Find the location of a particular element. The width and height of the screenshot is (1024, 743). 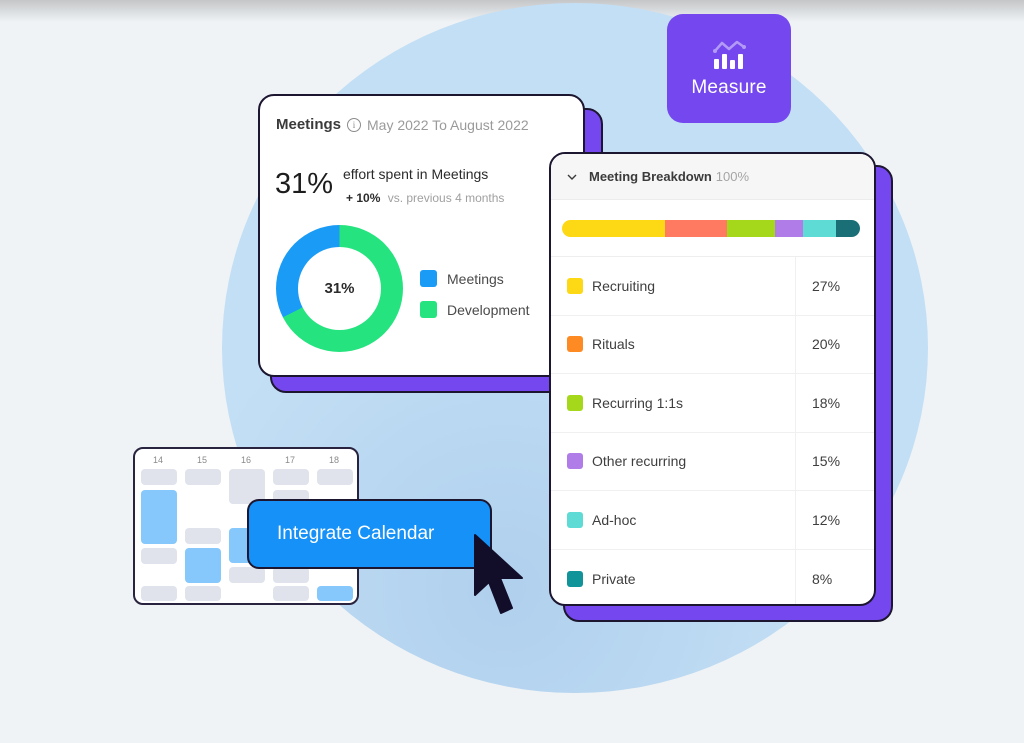

breakdown-row: Rituals 20% is located at coordinates (712, 344).